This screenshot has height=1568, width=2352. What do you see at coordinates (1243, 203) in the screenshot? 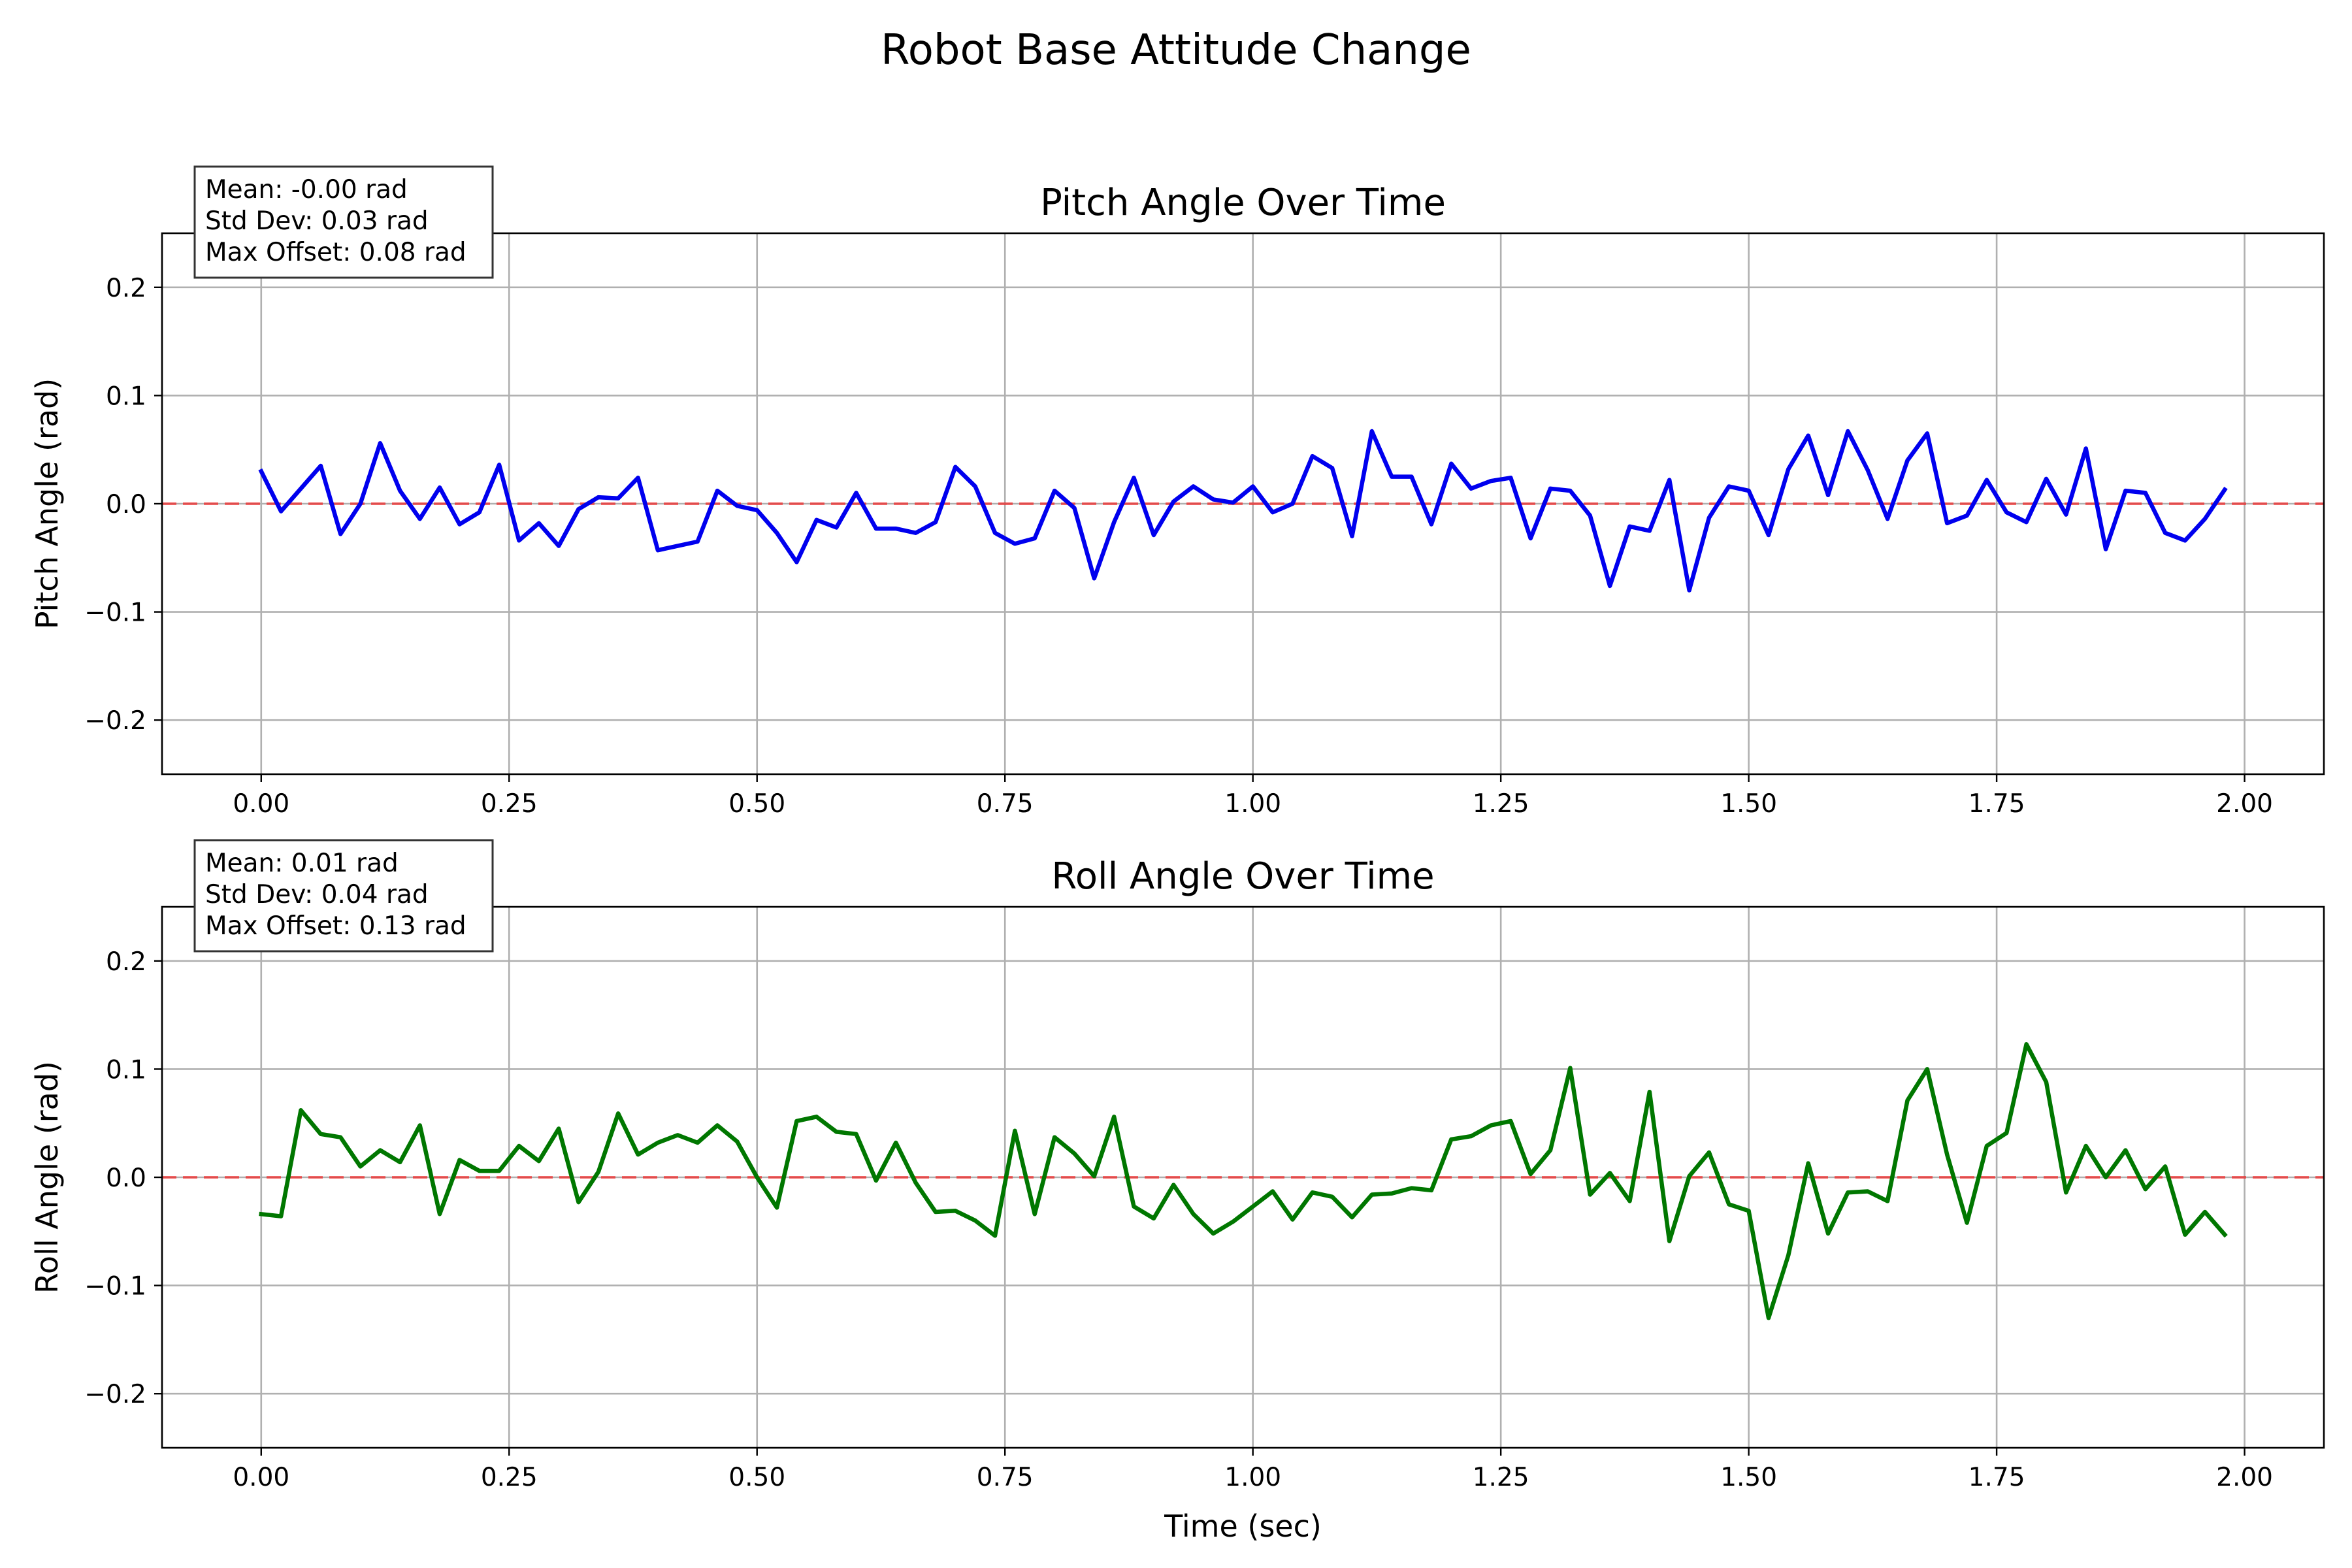
I see `pitch-chart-title: Pitch Angle Over Time` at bounding box center [1243, 203].